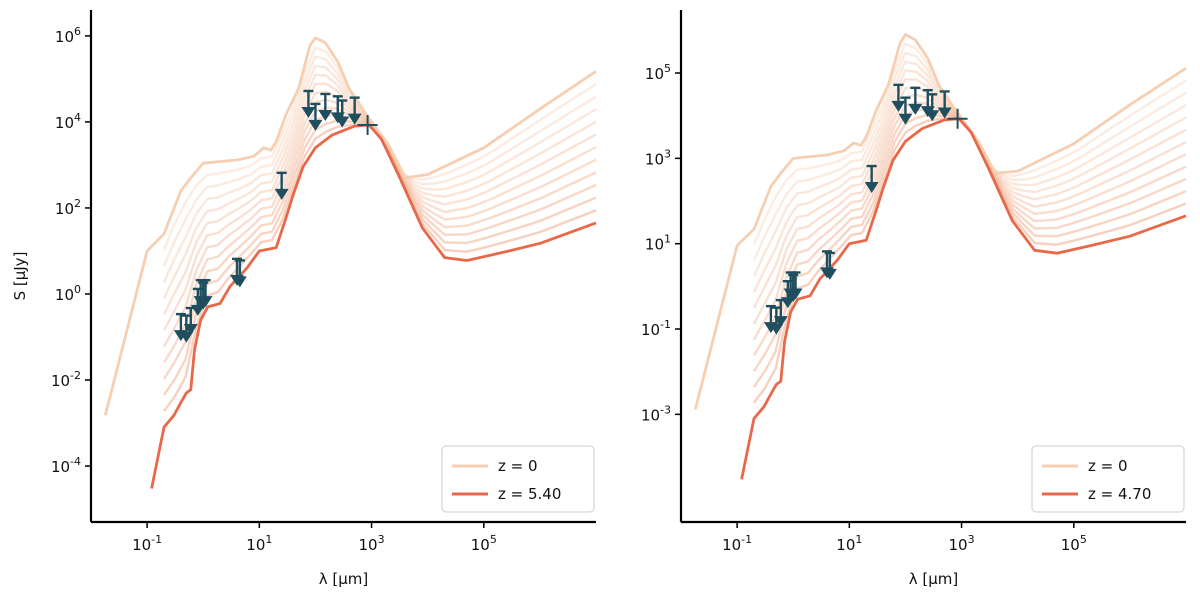 This screenshot has height=592, width=1200. I want to click on y-tick-label: 10¹, so click(658, 243).